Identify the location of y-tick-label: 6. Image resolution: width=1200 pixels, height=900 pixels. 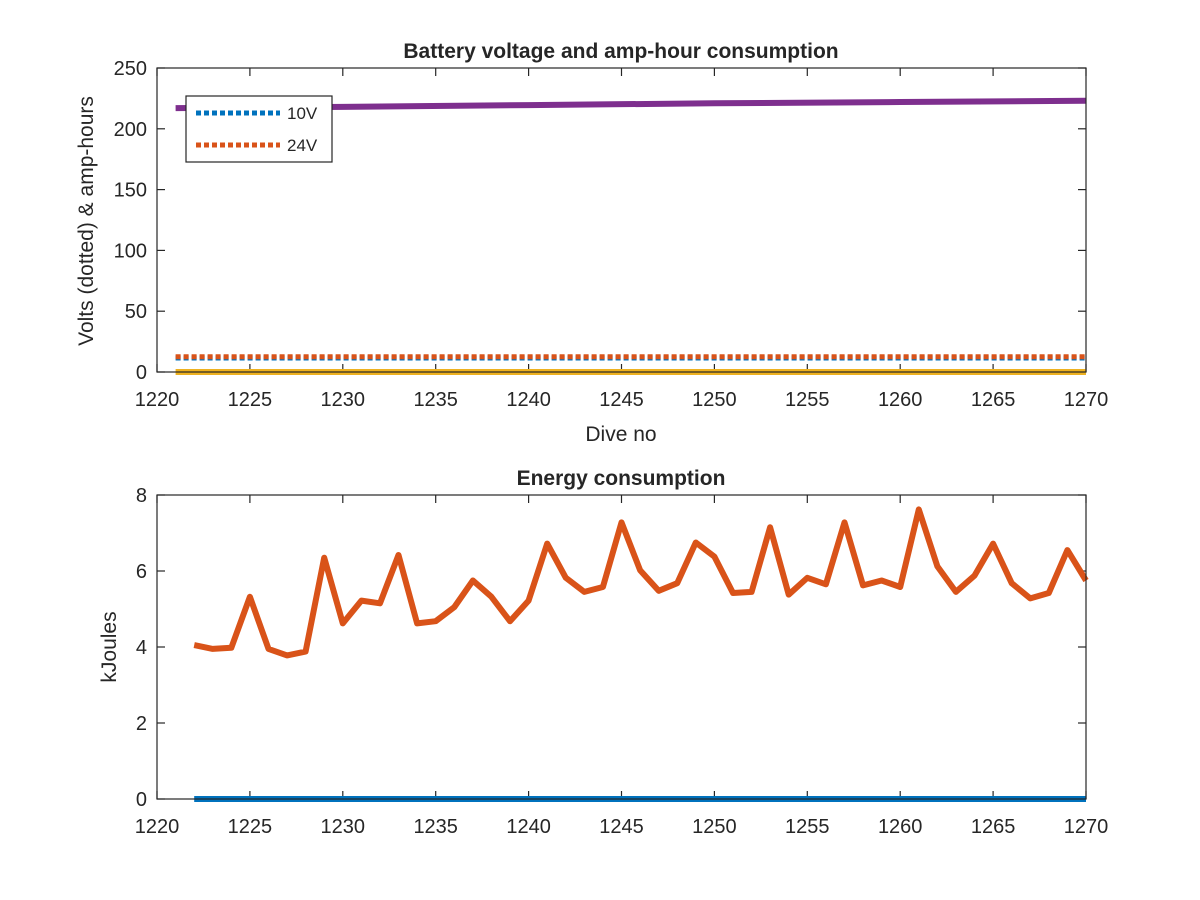
(141, 572).